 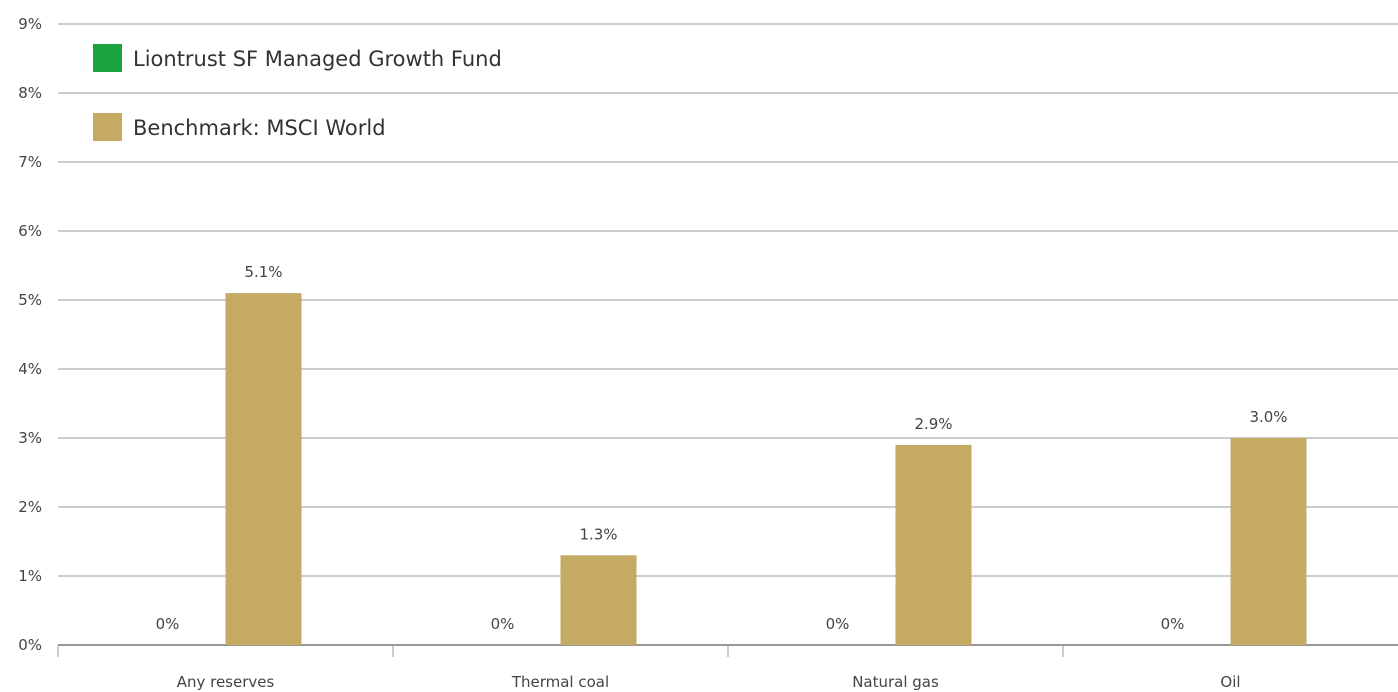 I want to click on category-label: Thermal coal, so click(x=560, y=682).